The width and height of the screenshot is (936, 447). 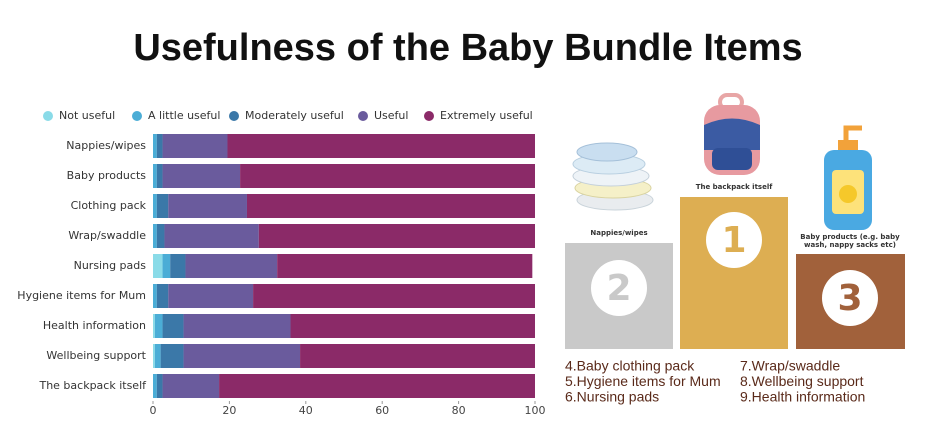 I want to click on y-tick-label: Wellbeing support, so click(x=96, y=355).